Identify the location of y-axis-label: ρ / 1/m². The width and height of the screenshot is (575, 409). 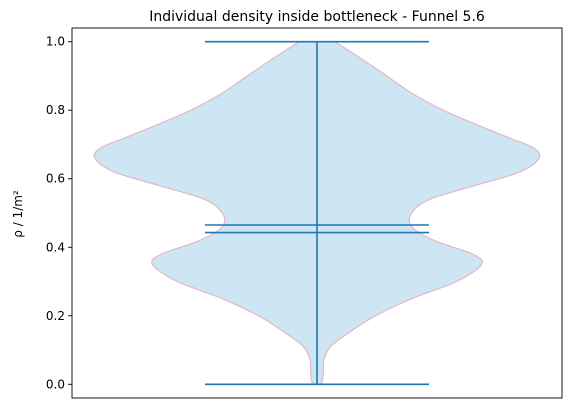
(18, 214).